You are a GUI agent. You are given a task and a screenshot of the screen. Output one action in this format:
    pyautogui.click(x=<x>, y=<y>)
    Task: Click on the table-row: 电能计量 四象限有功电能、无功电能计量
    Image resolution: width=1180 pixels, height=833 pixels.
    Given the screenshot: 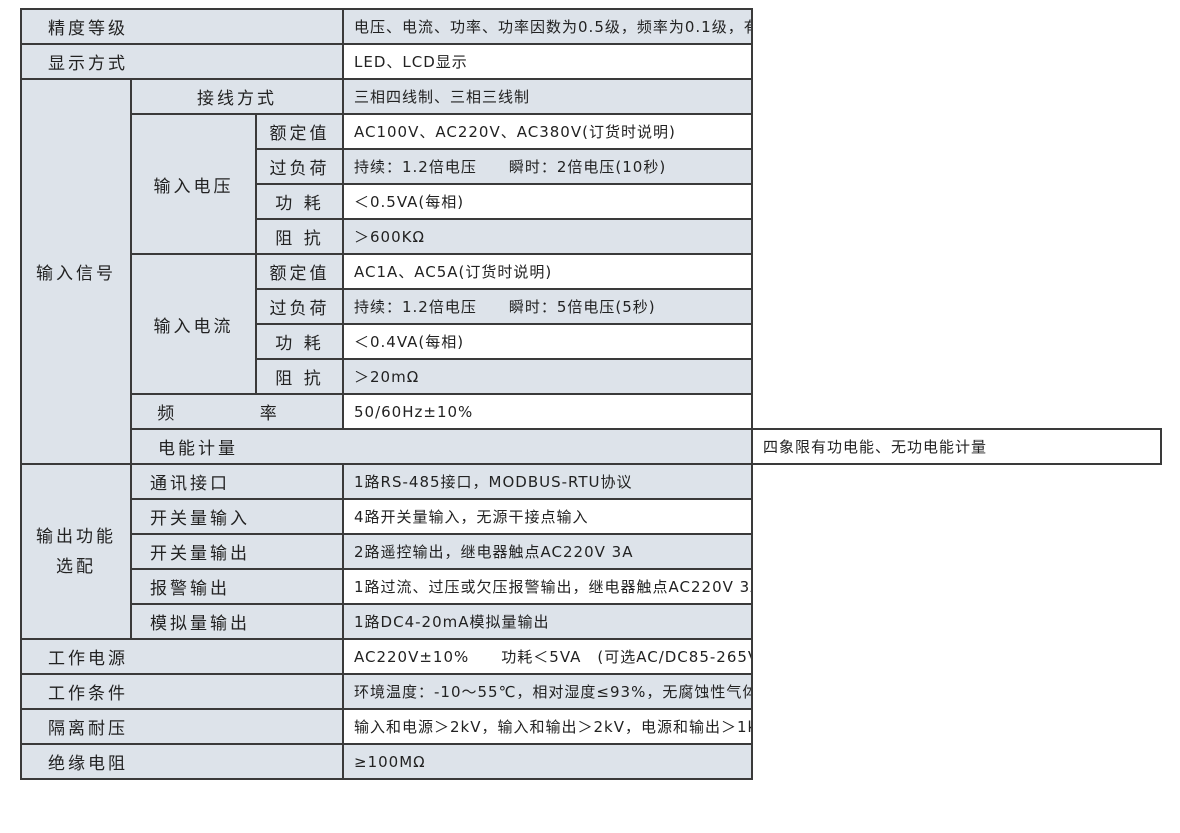 What is the action you would take?
    pyautogui.click(x=591, y=446)
    